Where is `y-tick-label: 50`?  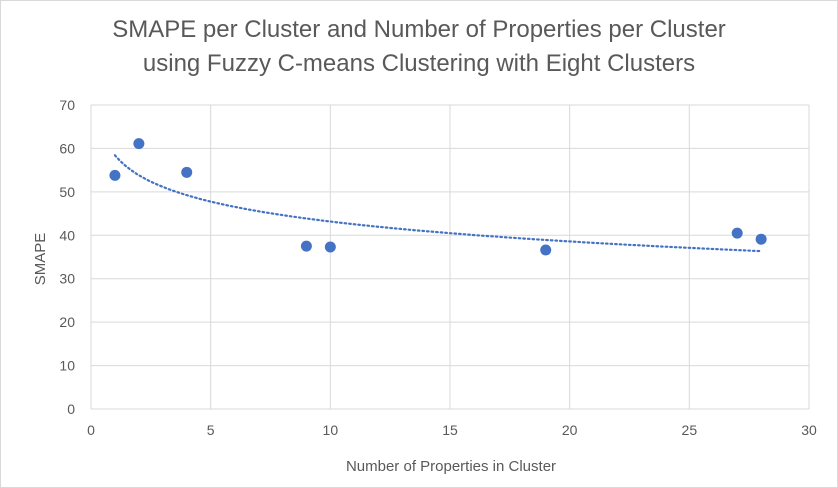
y-tick-label: 50 is located at coordinates (67, 192).